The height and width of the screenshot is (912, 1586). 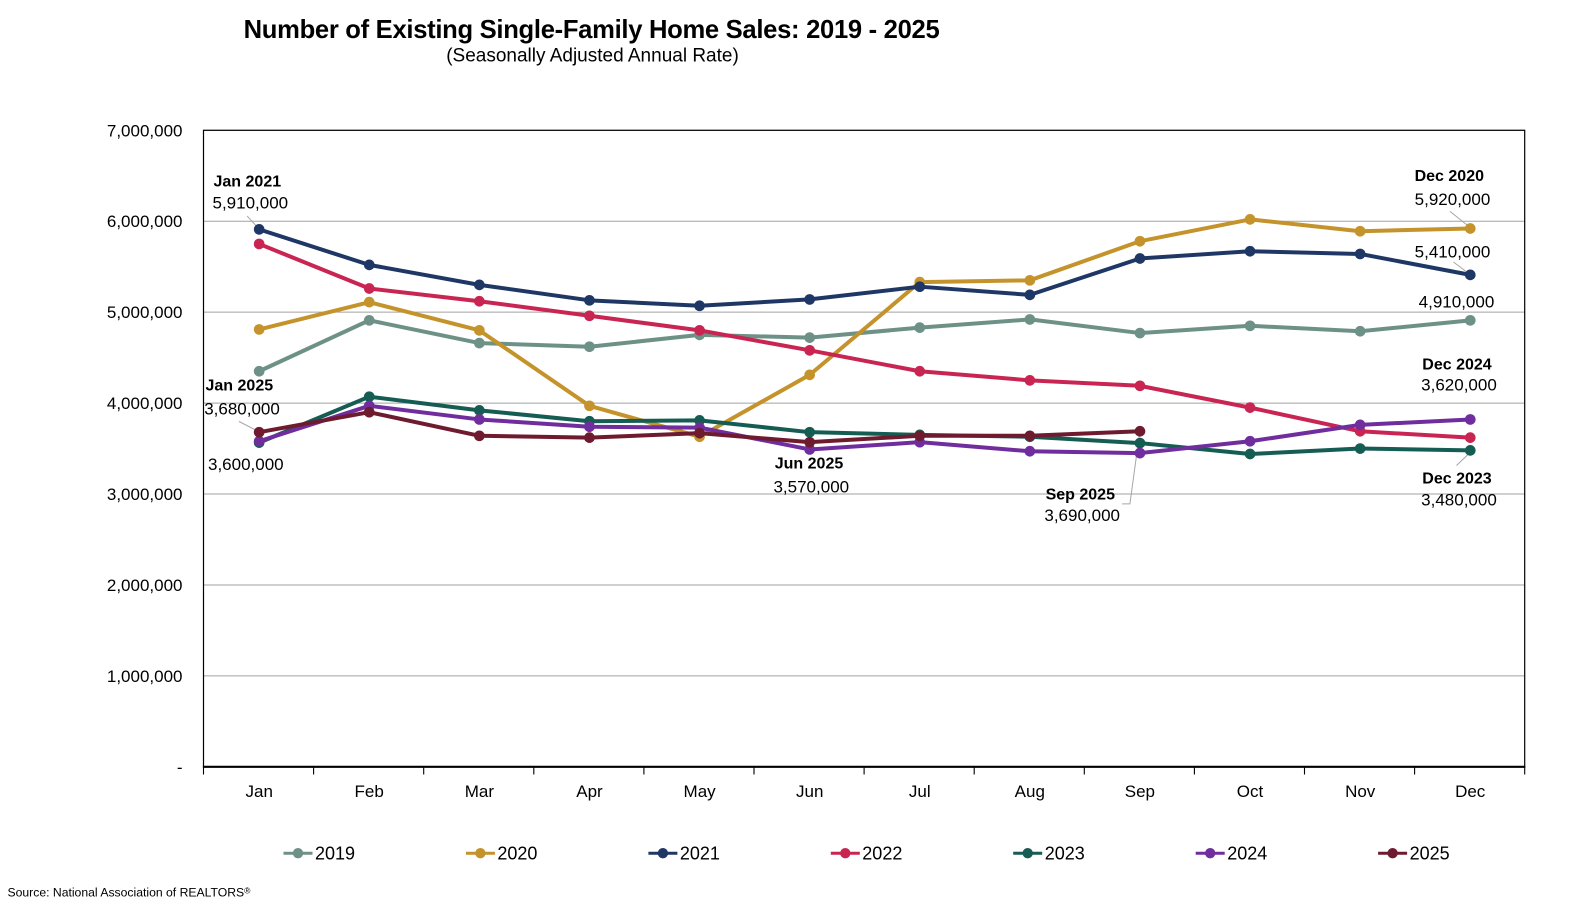 What do you see at coordinates (1065, 854) in the screenshot?
I see `svg-text: 2023` at bounding box center [1065, 854].